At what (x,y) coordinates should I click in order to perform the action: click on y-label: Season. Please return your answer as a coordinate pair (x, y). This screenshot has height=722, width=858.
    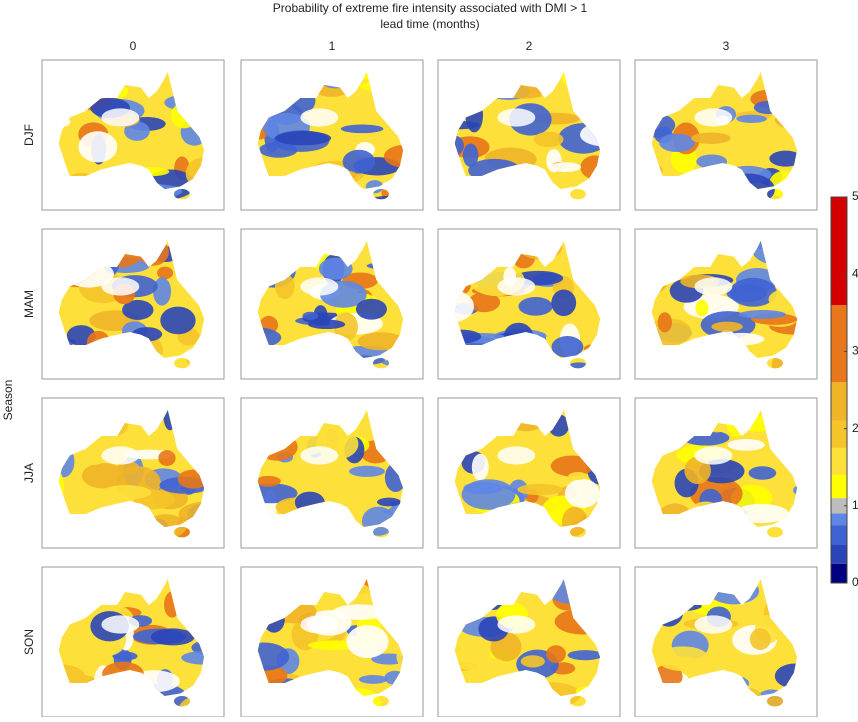
    Looking at the image, I should click on (8, 400).